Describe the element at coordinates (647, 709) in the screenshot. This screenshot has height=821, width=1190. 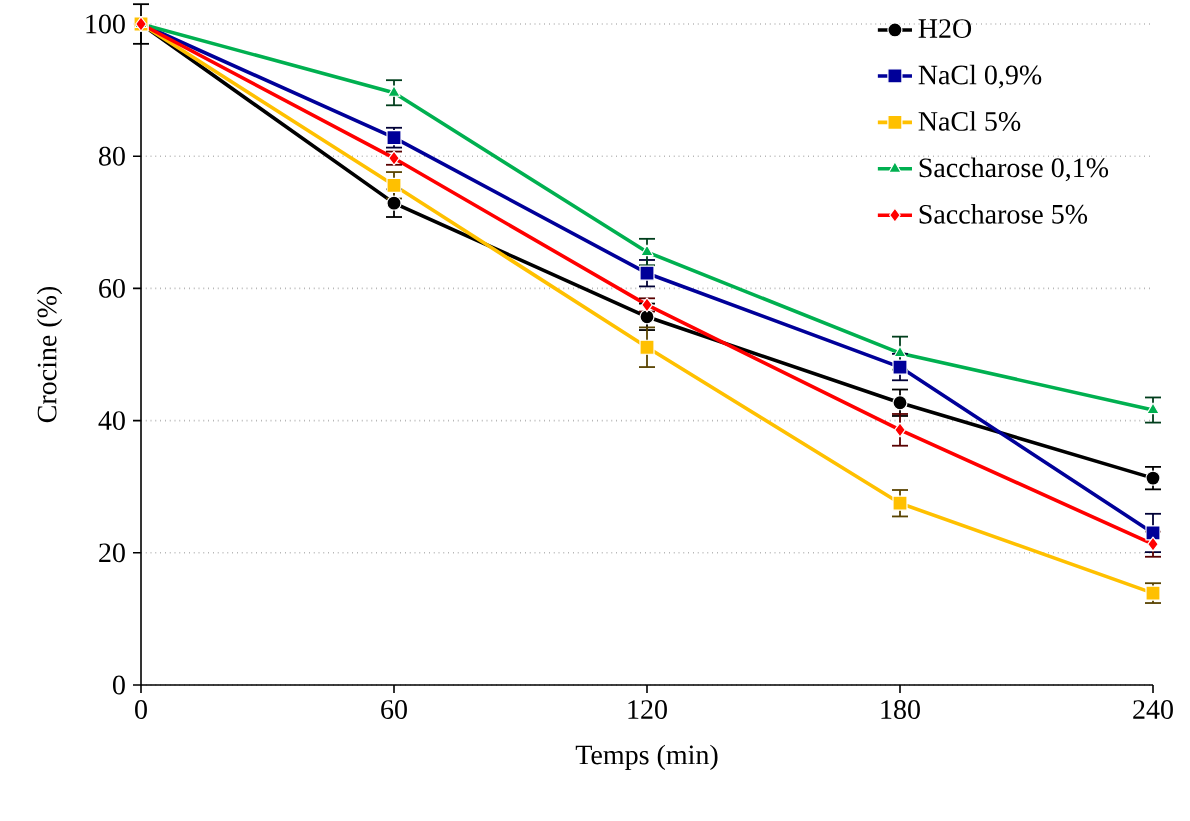
I see `x-tick-label: 120` at that location.